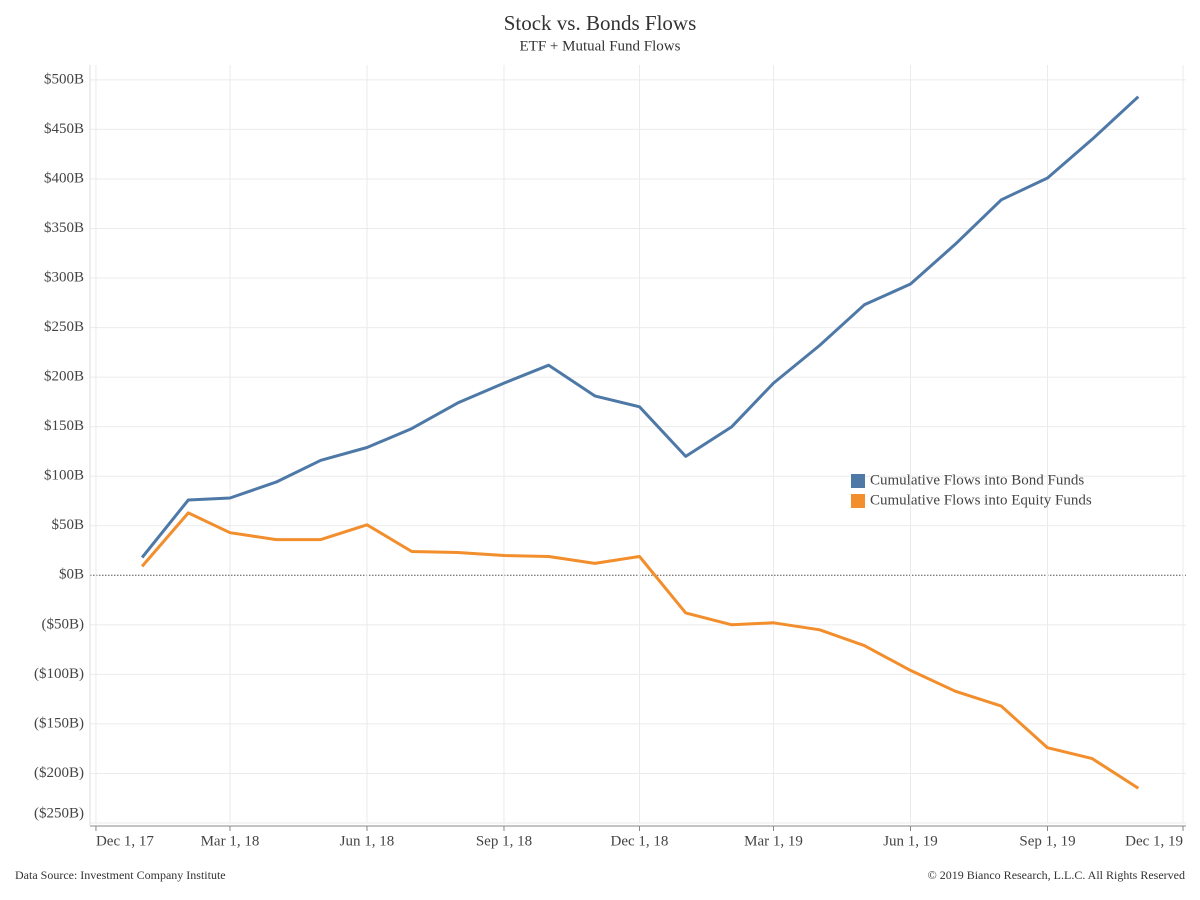  Describe the element at coordinates (600, 23) in the screenshot. I see `chart-title: Stock vs. Bonds Flows` at that location.